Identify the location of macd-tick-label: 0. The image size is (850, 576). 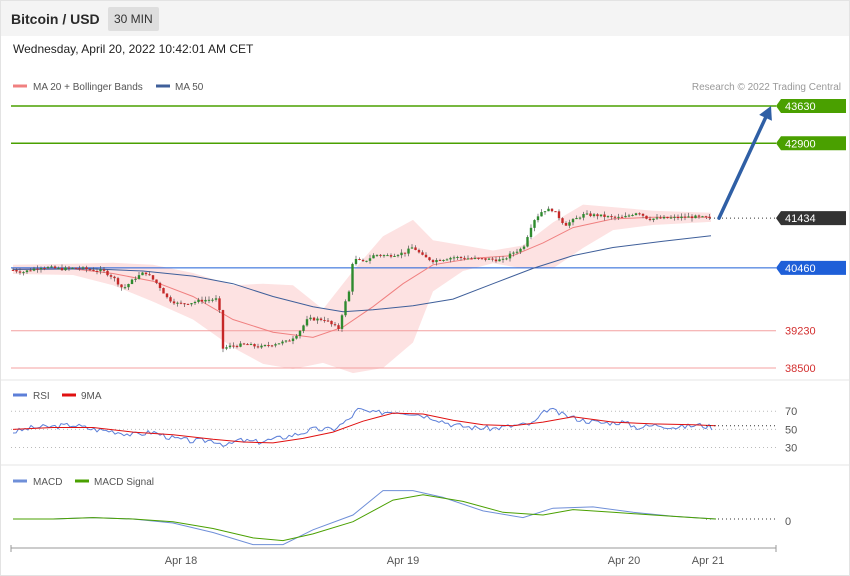
(788, 522).